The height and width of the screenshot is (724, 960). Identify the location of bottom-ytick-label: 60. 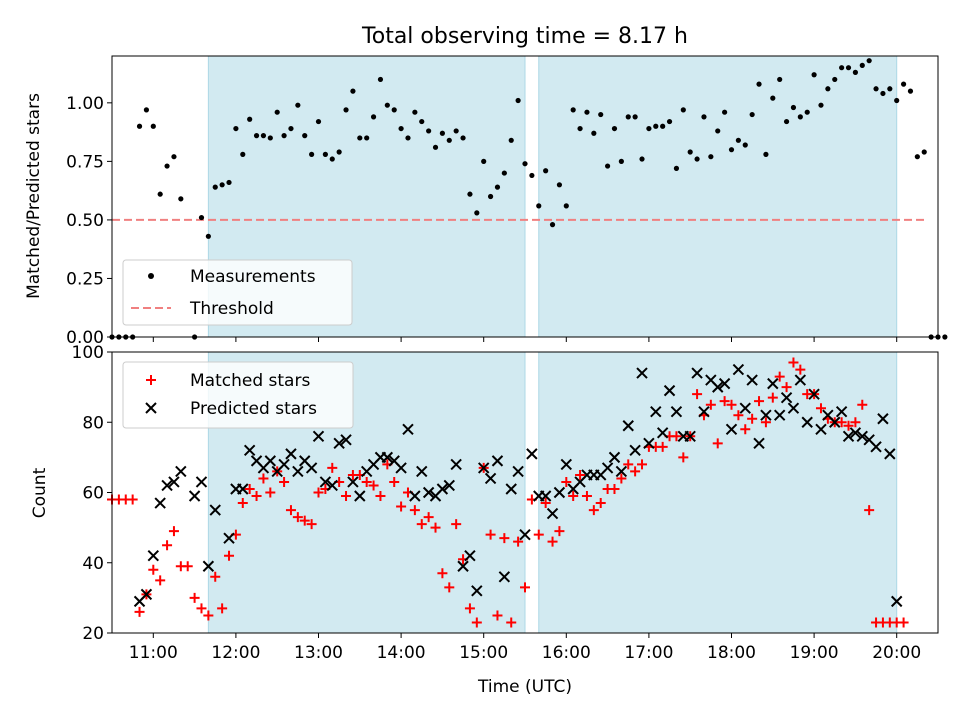
(93, 494).